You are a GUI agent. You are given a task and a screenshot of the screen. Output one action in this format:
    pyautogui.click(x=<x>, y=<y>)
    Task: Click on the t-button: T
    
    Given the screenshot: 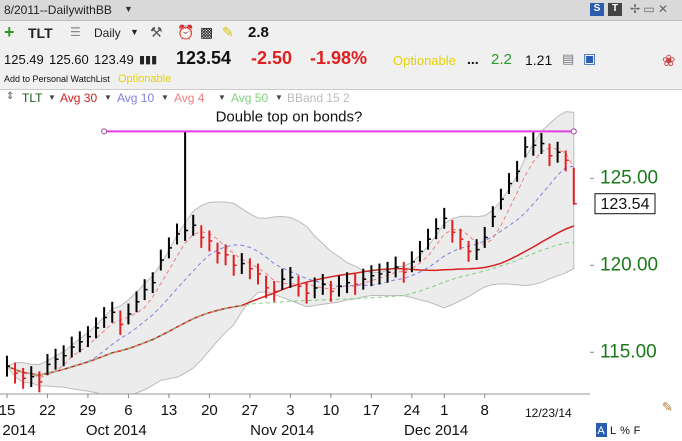 What is the action you would take?
    pyautogui.click(x=615, y=9)
    